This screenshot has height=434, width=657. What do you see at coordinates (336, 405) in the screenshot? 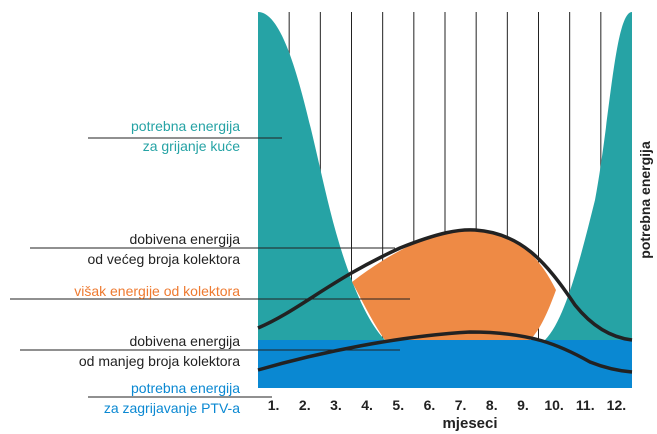
I see `month-label: 3.` at bounding box center [336, 405].